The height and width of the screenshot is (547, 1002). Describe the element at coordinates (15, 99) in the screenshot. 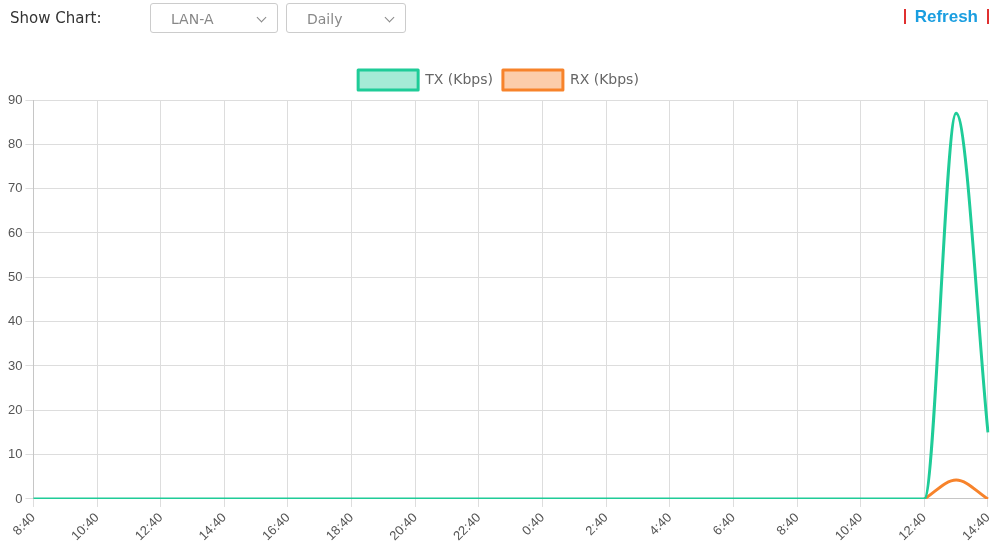

I see `y-tick-label: 90` at that location.